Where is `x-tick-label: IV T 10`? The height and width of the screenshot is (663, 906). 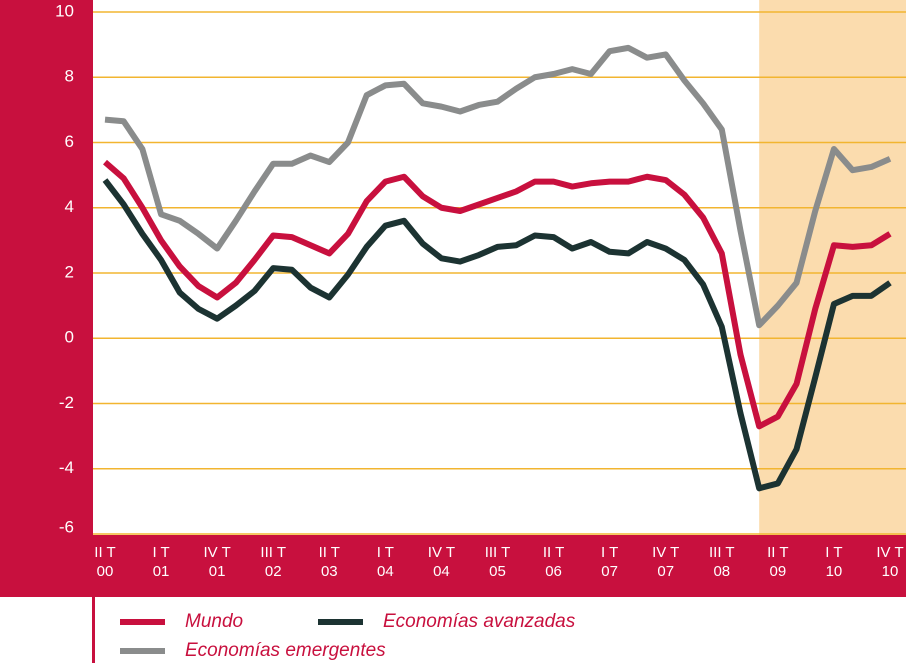 x-tick-label: IV T 10 is located at coordinates (889, 562).